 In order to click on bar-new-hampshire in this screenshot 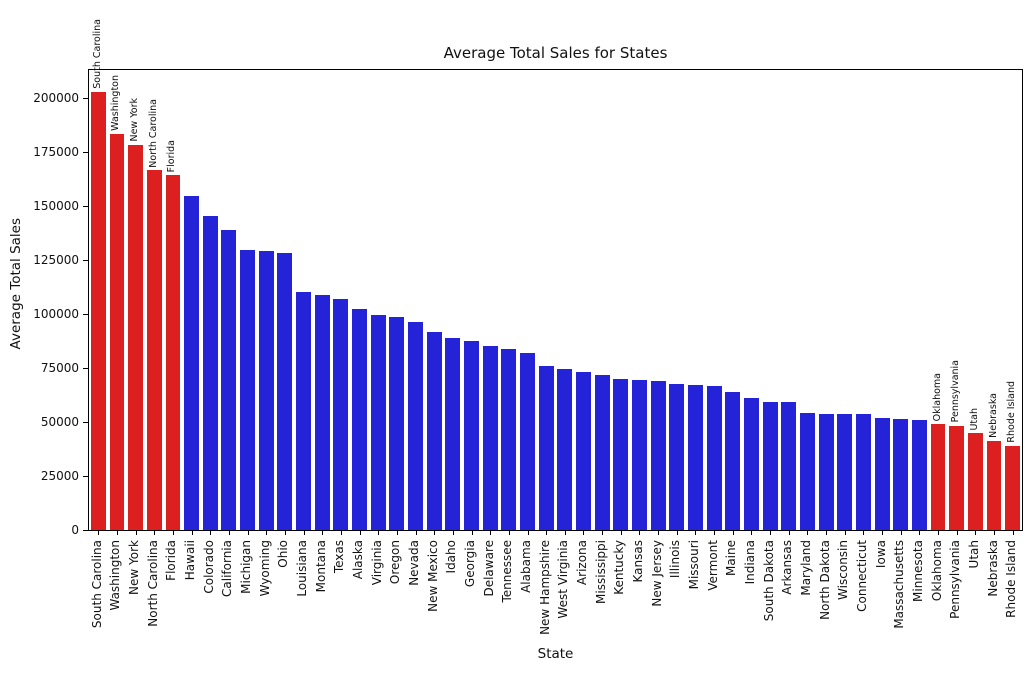, I will do `click(546, 448)`.